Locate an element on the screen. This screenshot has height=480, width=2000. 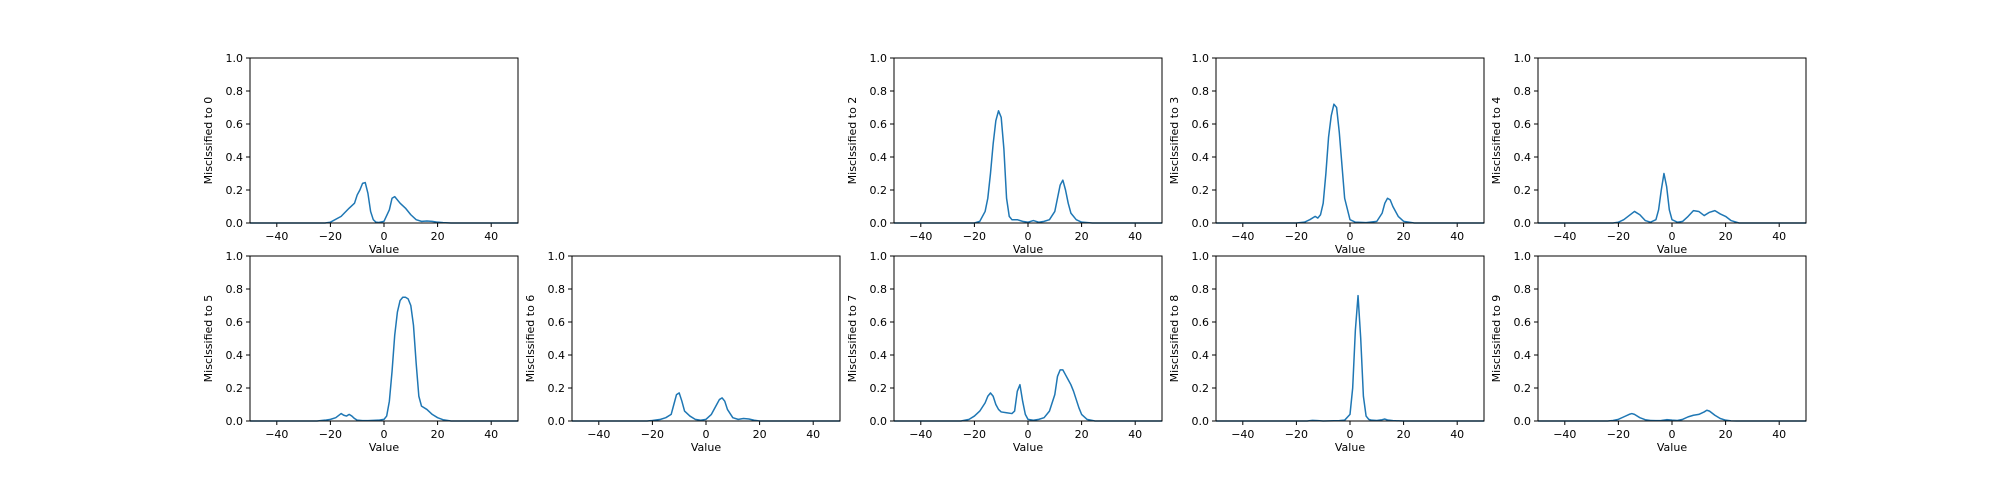
y-axis-label: Misclssified to 6 is located at coordinates (530, 339).